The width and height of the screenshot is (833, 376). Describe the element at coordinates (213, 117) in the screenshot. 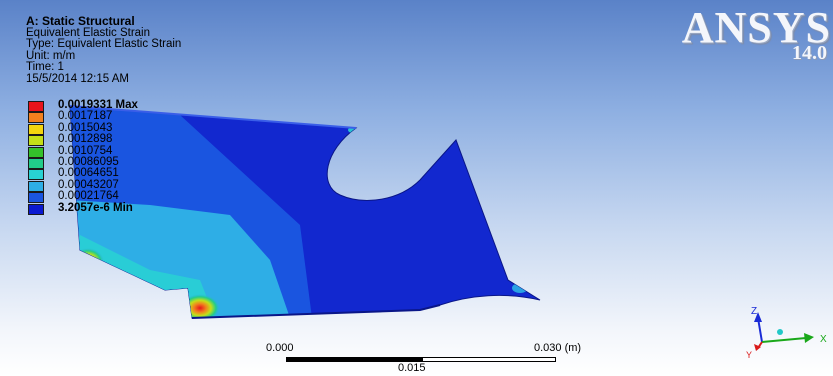

I see `part-top-edge` at that location.